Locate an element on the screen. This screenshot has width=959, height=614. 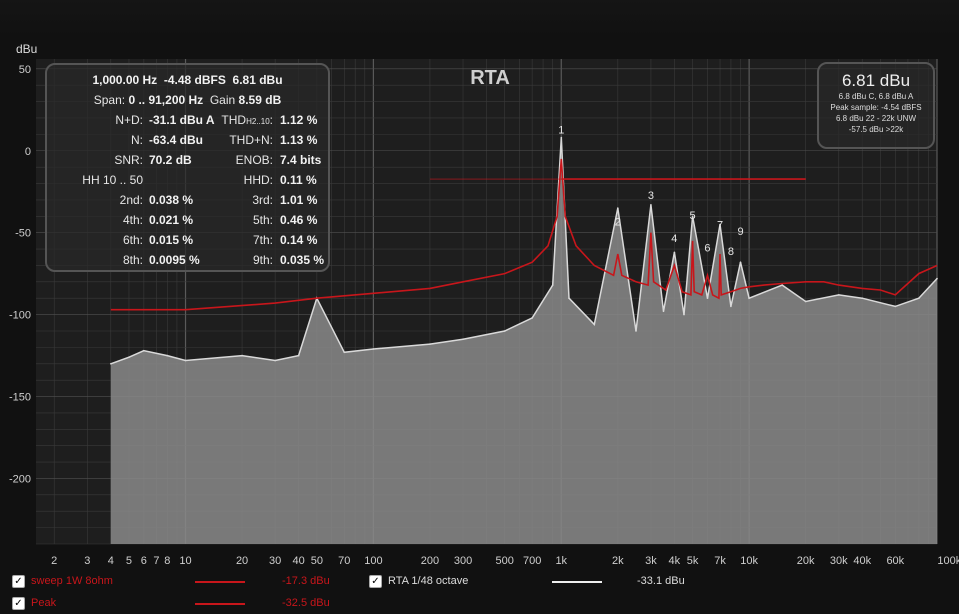
harmonic-label: 7 is located at coordinates (720, 226).